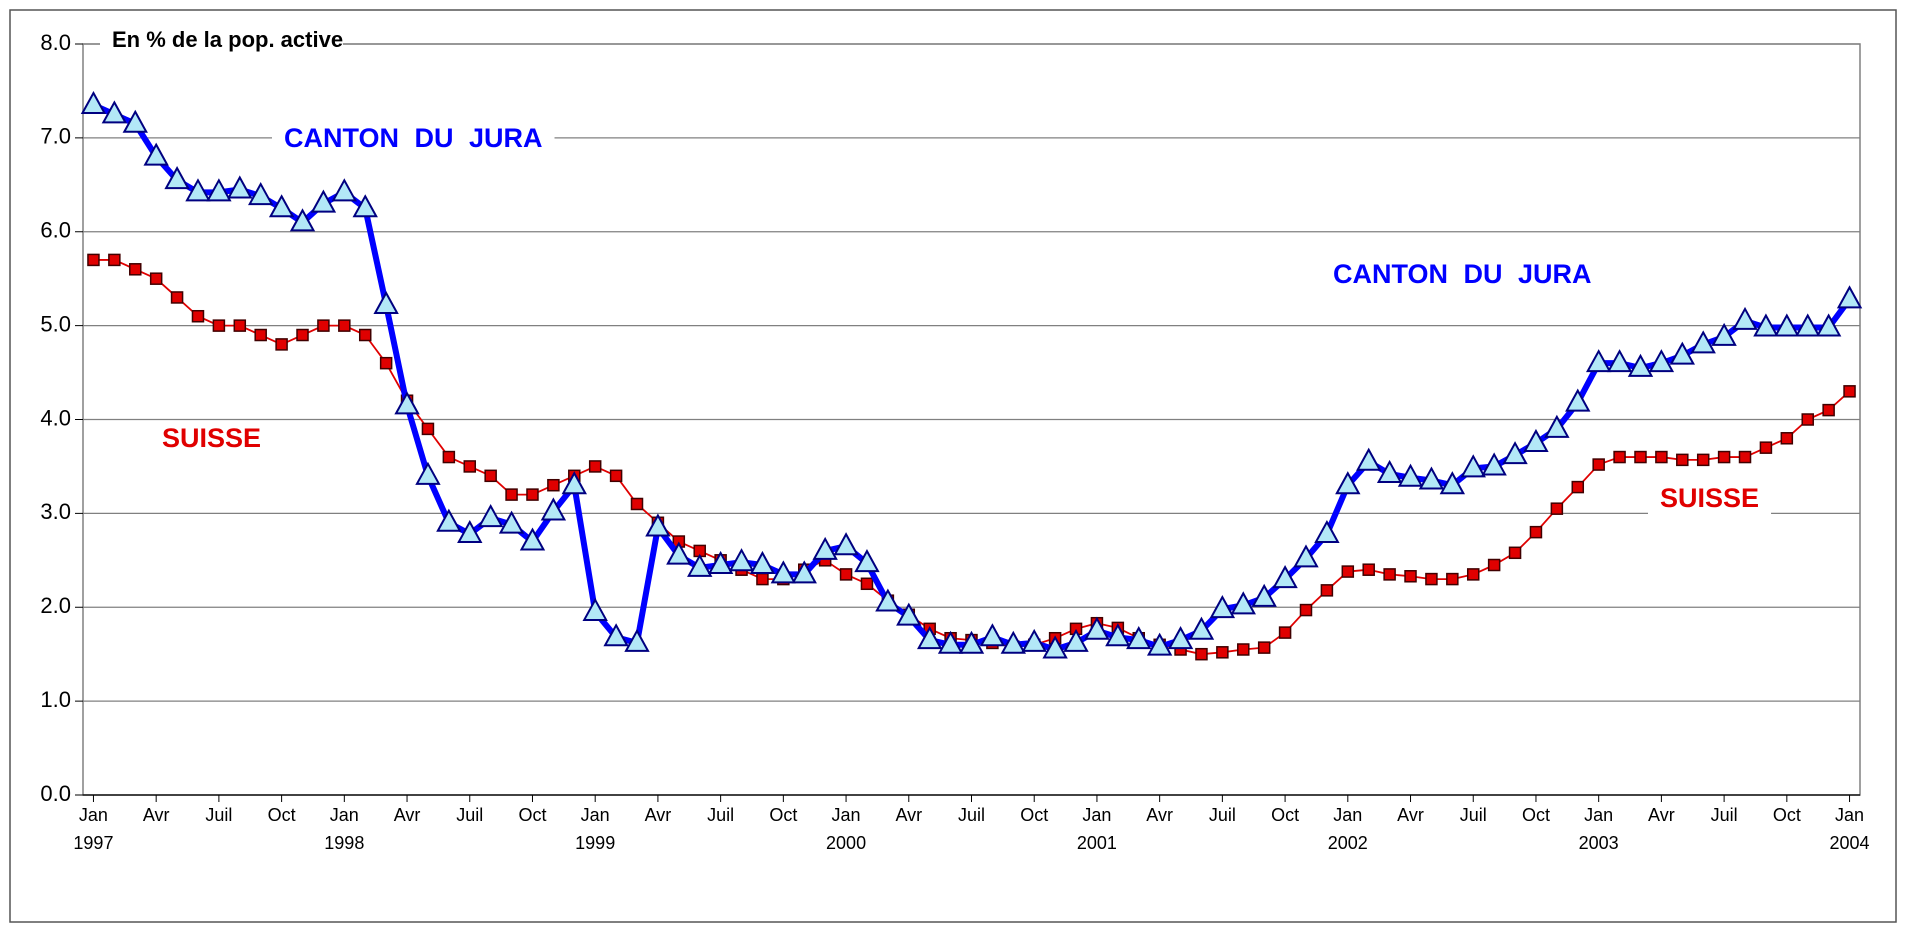 The image size is (1910, 934). I want to click on y-tick-label: 4.0, so click(55, 417).